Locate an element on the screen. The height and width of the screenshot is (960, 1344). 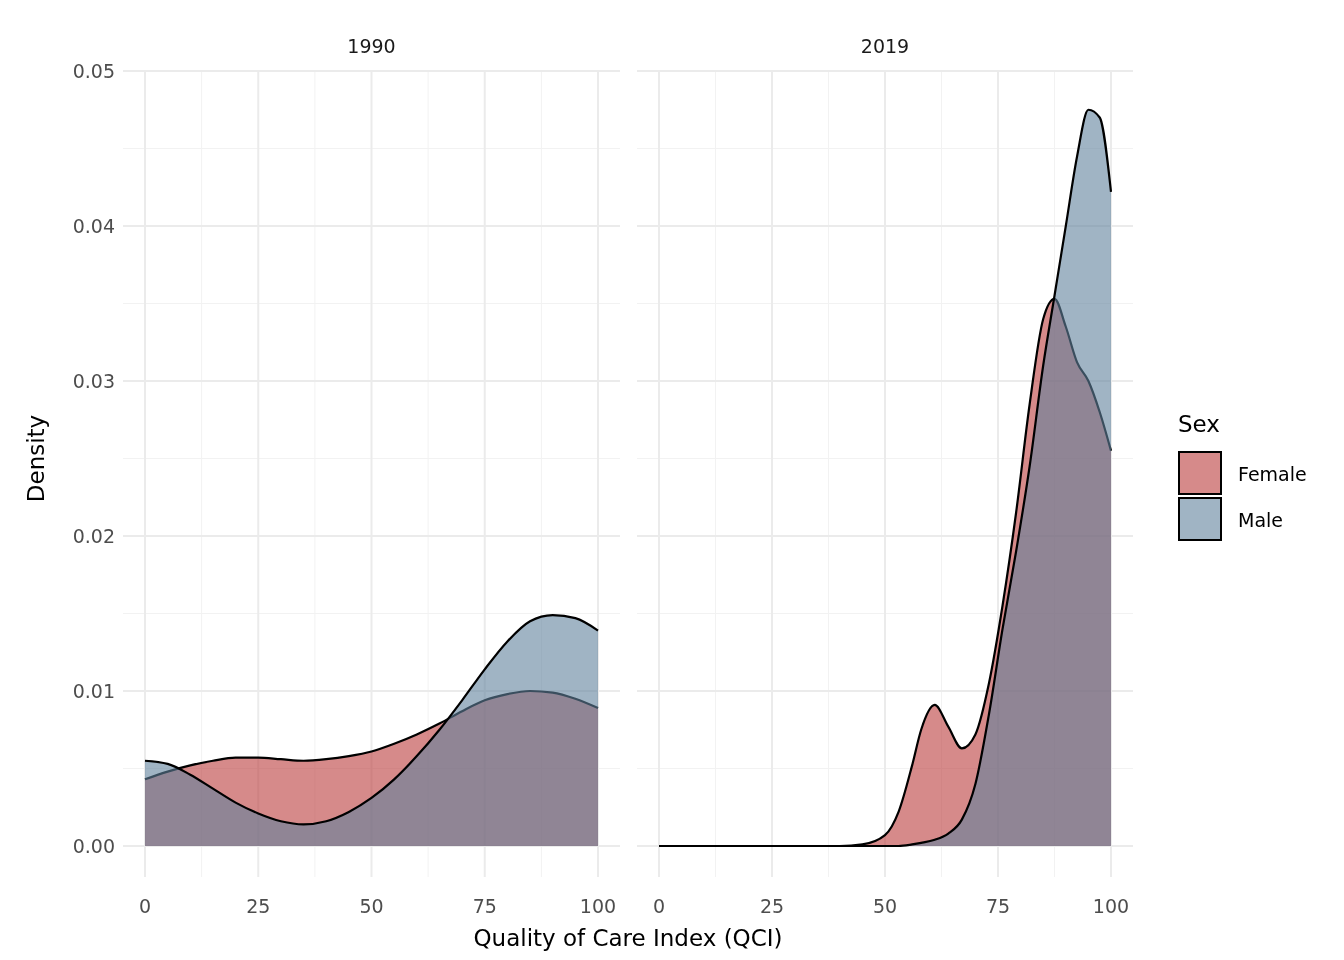
y-tick-label: 0.05 is located at coordinates (93, 71).